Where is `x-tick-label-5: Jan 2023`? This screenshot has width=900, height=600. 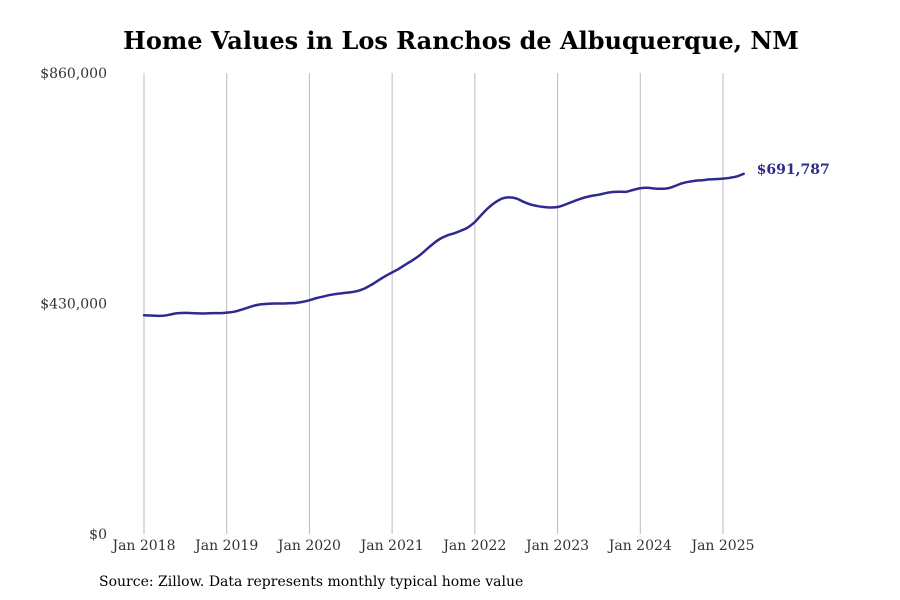 x-tick-label-5: Jan 2023 is located at coordinates (556, 546).